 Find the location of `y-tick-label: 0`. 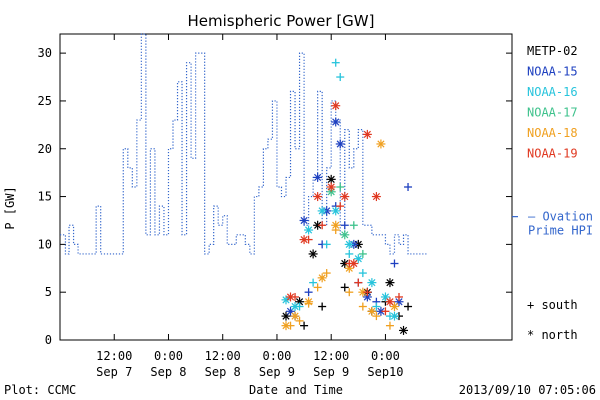

y-tick-label: 0 is located at coordinates (48, 340).